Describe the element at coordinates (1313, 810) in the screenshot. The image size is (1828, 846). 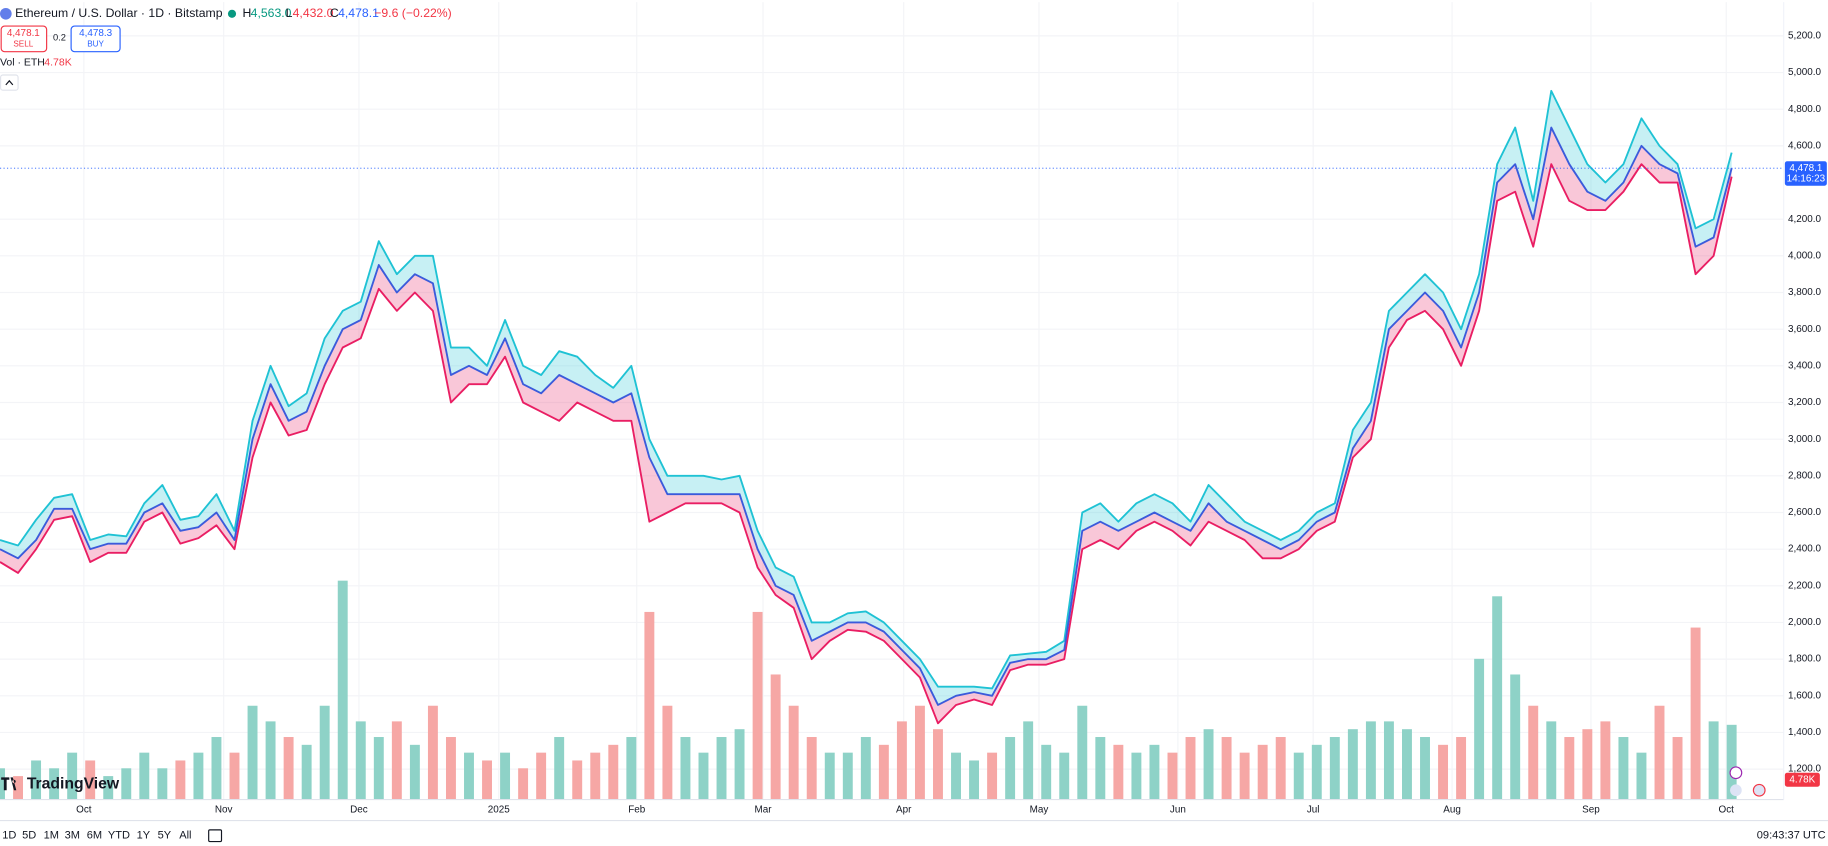
I see `x-tick-label: Jul` at that location.